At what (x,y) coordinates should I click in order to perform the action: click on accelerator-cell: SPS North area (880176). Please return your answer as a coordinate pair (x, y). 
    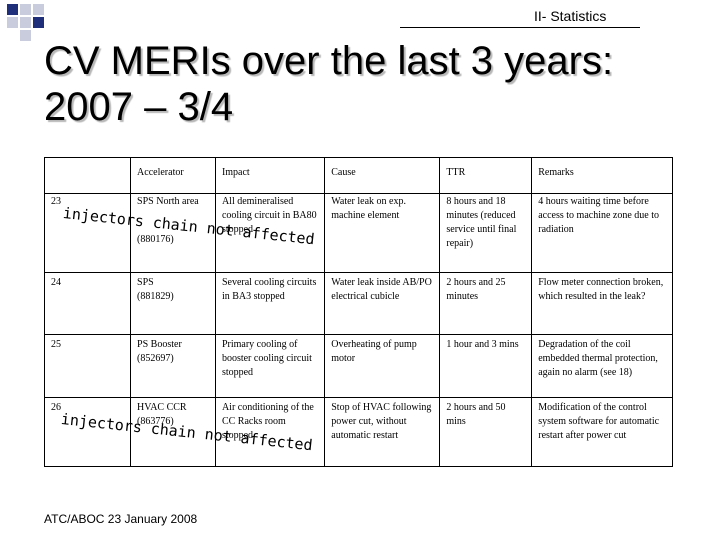
    Looking at the image, I should click on (173, 233).